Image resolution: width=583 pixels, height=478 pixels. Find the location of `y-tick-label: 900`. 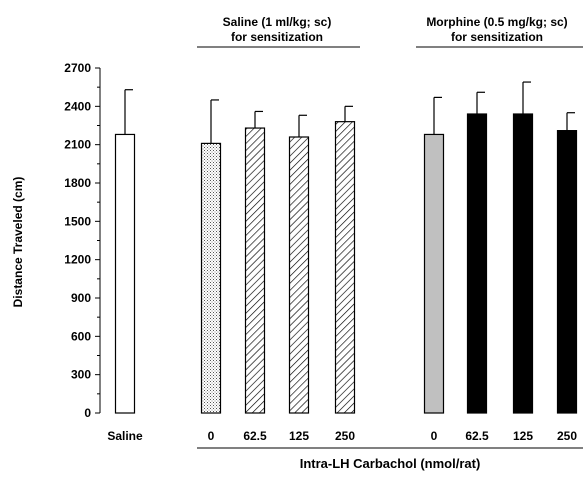

y-tick-label: 900 is located at coordinates (81, 298).